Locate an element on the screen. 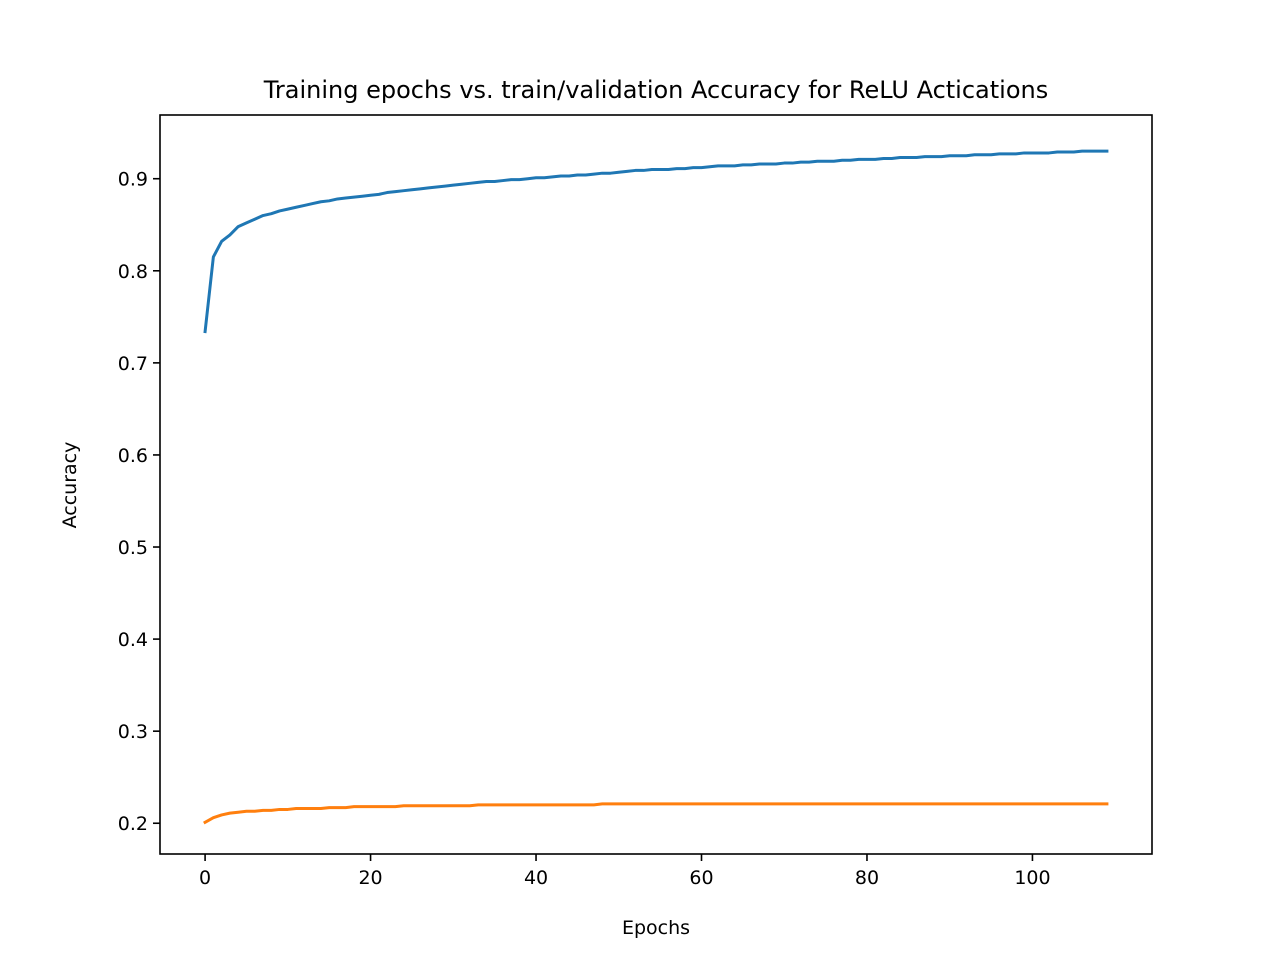 This screenshot has width=1280, height=964. y-tick-label: 0.7 is located at coordinates (133, 364).